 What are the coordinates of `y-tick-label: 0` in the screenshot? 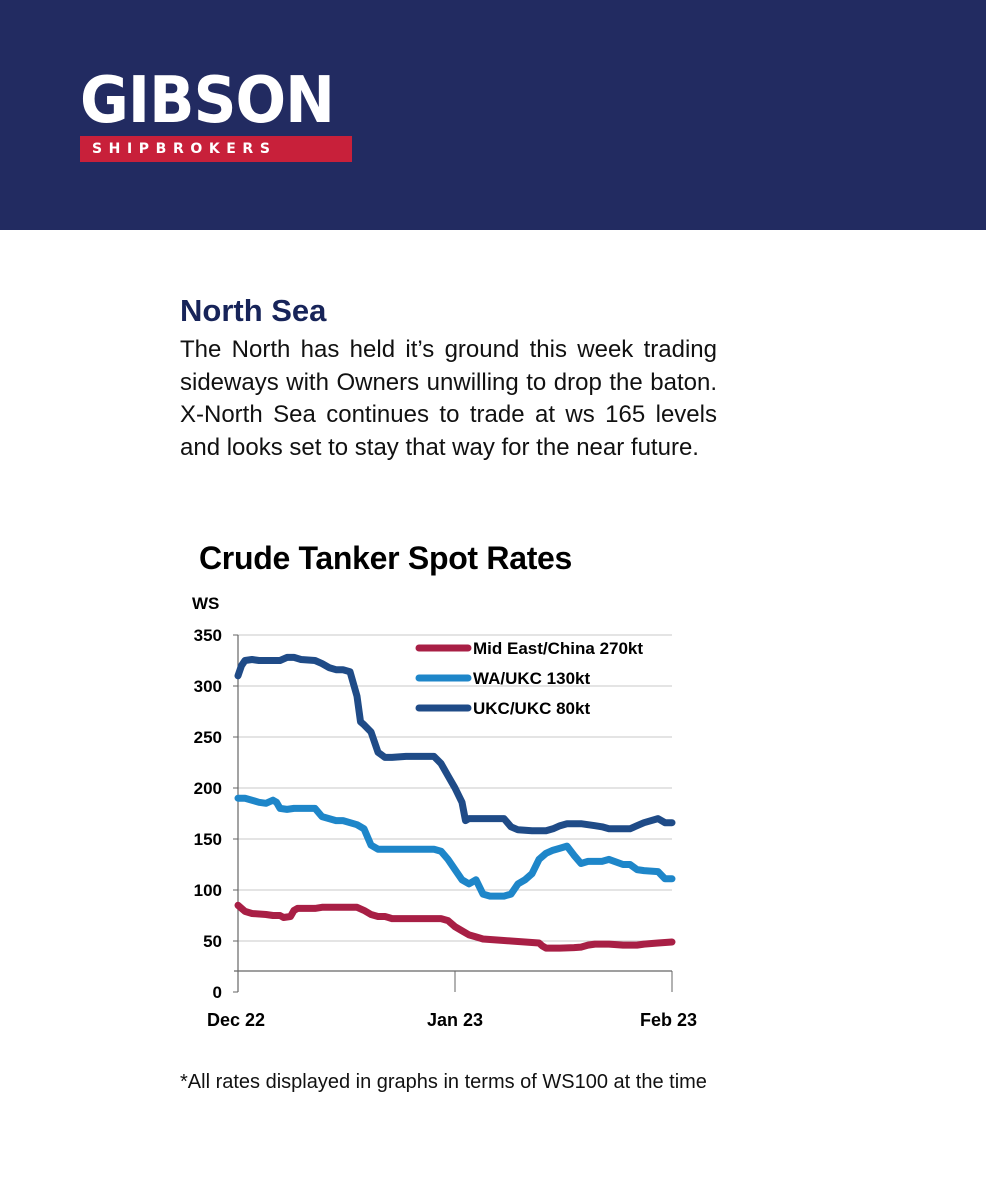 It's located at (217, 992).